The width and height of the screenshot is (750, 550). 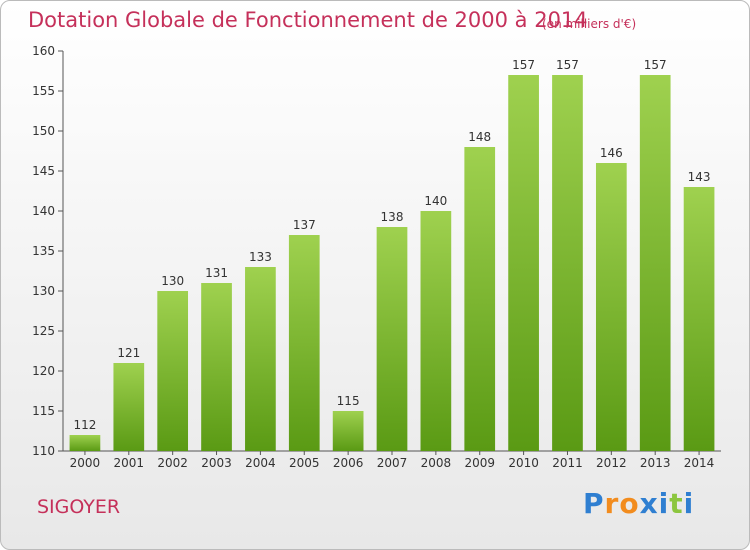 I want to click on bar-2003, so click(x=216, y=367).